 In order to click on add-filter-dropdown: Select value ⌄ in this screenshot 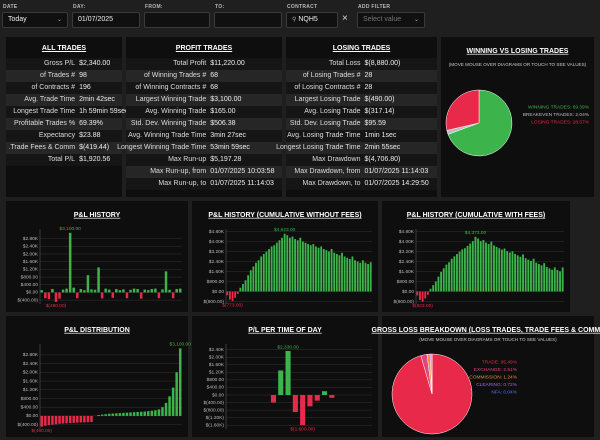, I will do `click(391, 20)`.